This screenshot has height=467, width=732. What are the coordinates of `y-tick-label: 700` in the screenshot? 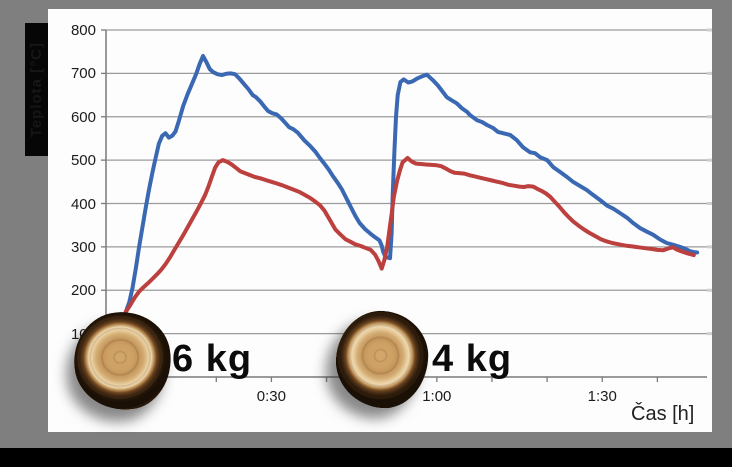 It's located at (83, 74).